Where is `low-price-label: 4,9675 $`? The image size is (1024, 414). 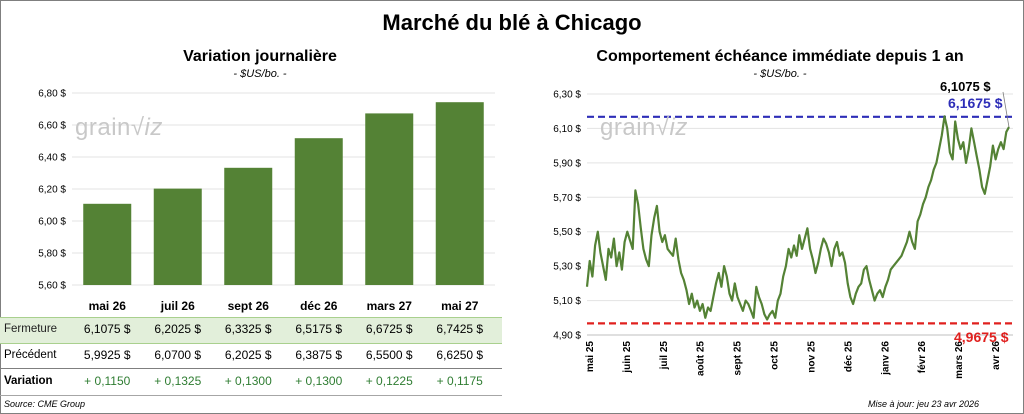
low-price-label: 4,9675 $ is located at coordinates (981, 337).